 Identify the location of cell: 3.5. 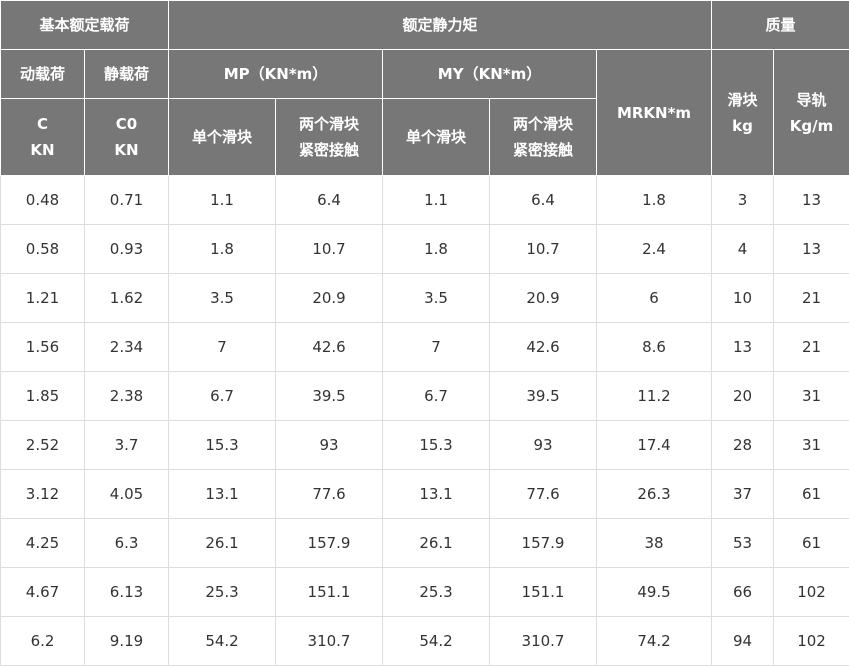
(436, 298).